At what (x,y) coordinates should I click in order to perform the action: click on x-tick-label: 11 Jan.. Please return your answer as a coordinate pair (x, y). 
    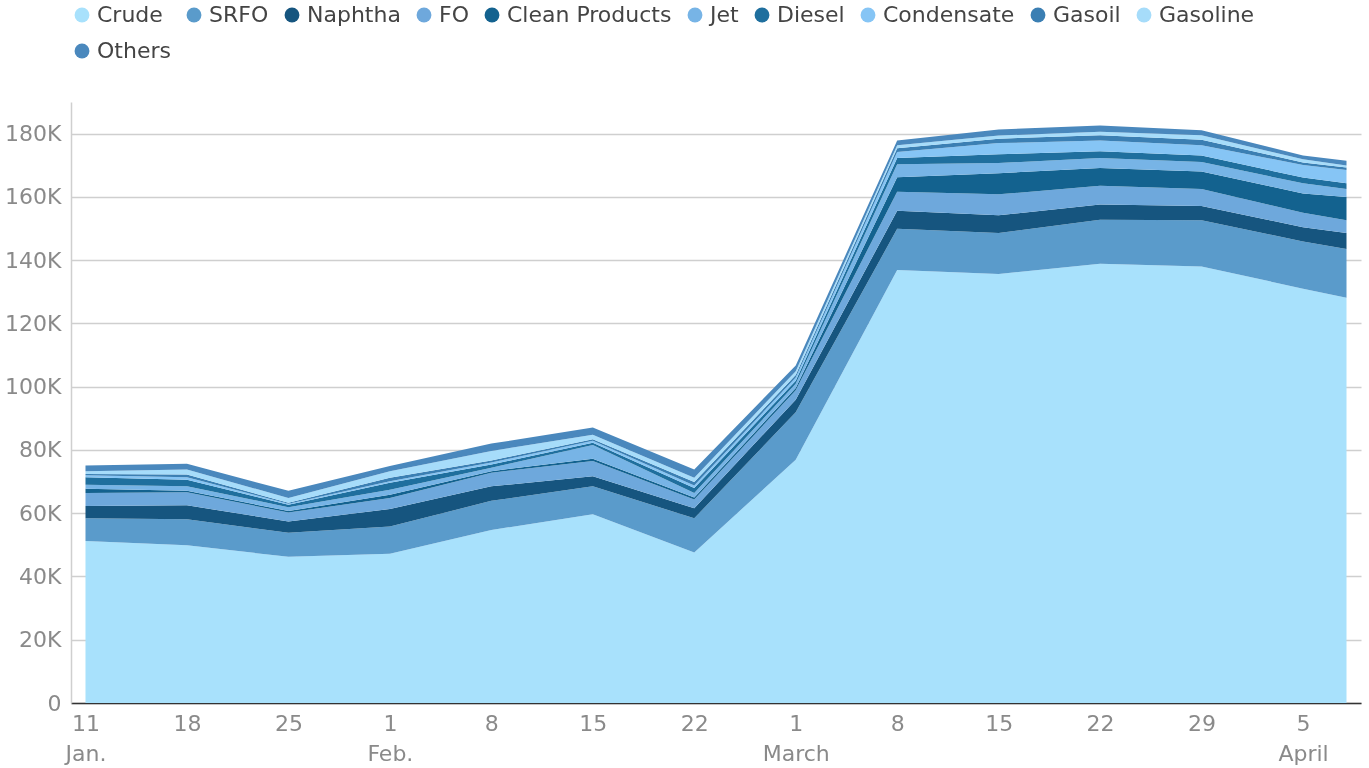
    Looking at the image, I should click on (85, 738).